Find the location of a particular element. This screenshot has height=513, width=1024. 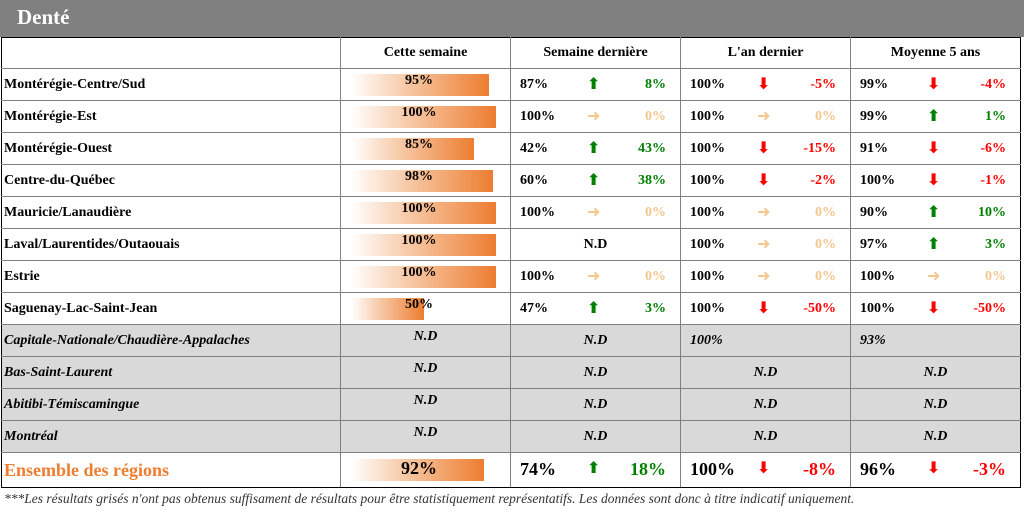

region-name: Bas-Saint-Laurent is located at coordinates (171, 372).